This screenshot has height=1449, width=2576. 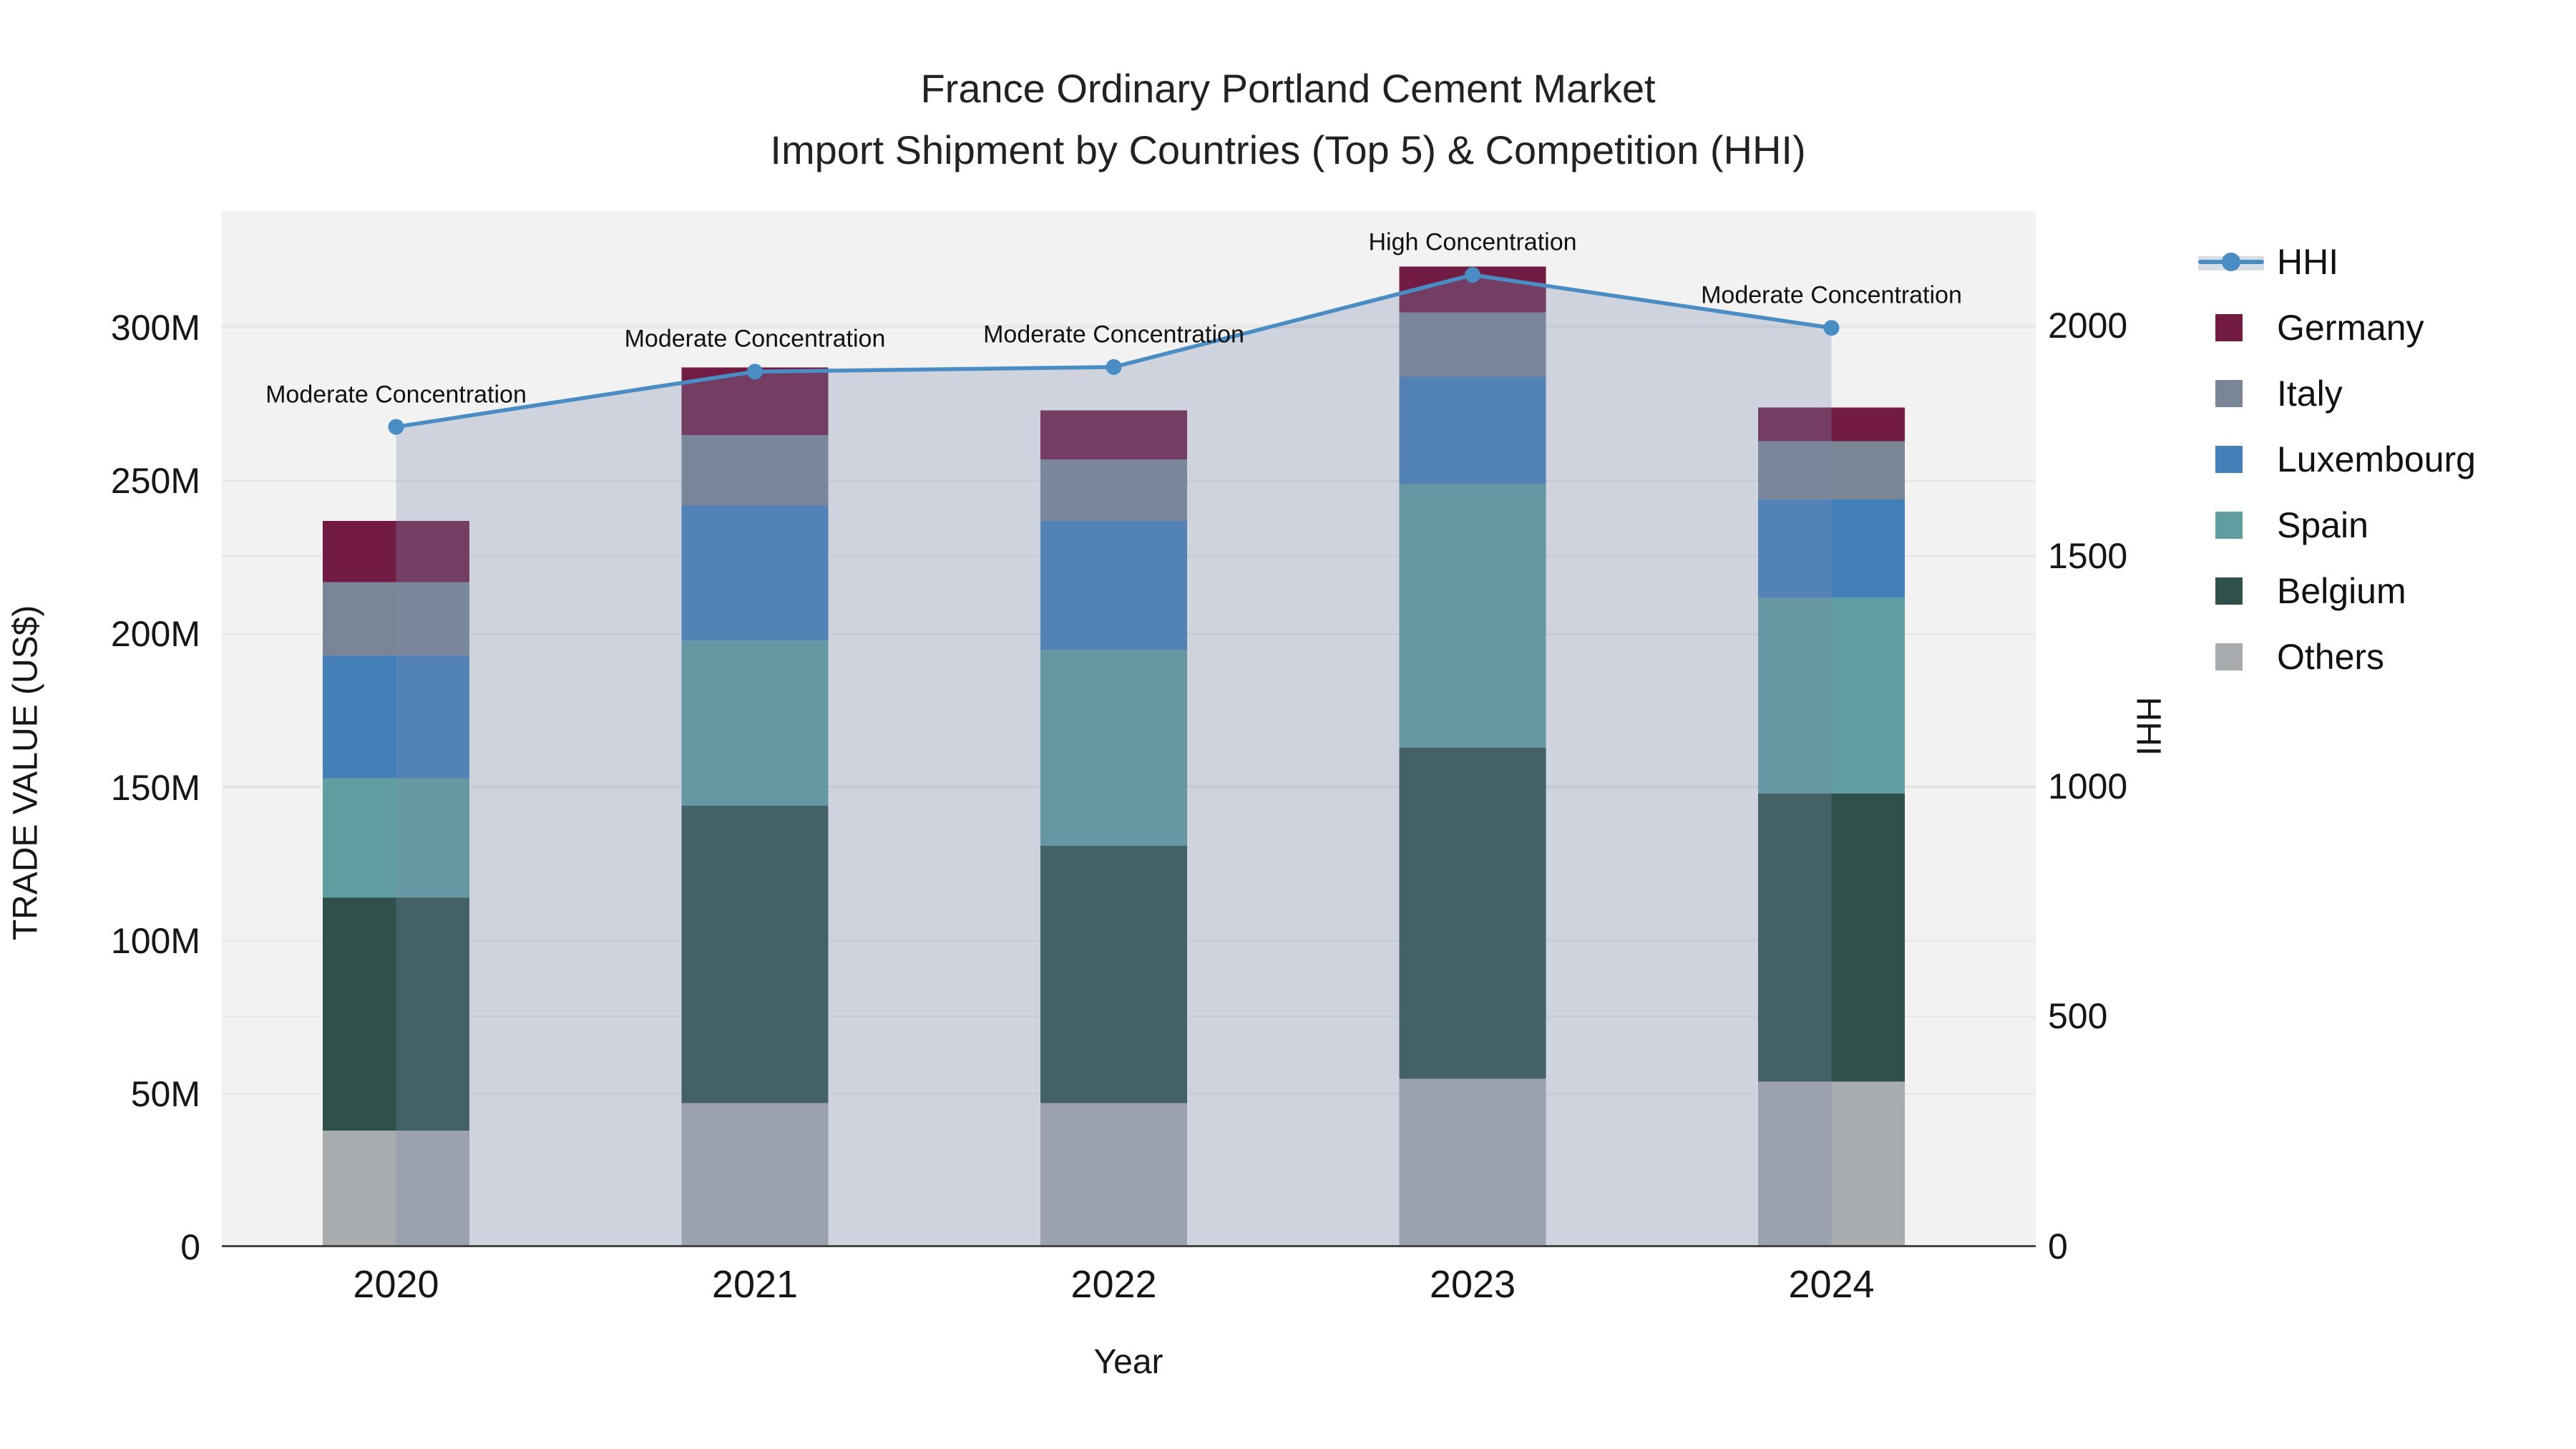 What do you see at coordinates (396, 1014) in the screenshot?
I see `bar-segment-2020-belgium` at bounding box center [396, 1014].